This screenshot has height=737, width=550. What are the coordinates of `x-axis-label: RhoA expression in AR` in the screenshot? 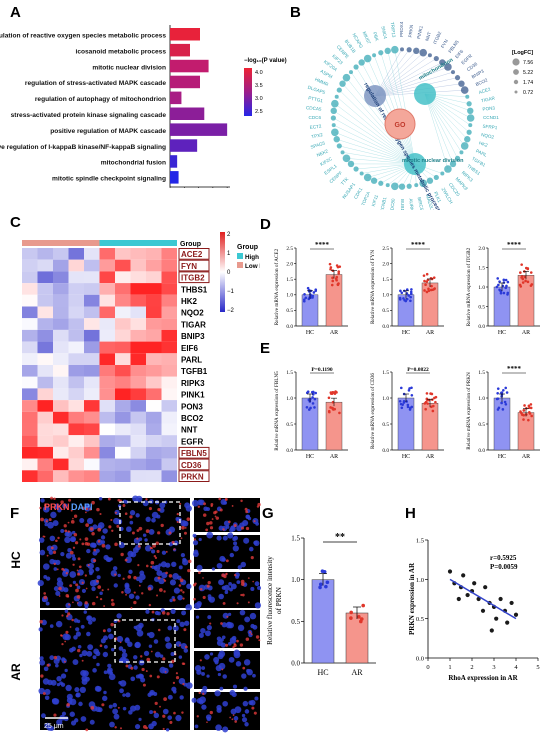 It's located at (483, 678).